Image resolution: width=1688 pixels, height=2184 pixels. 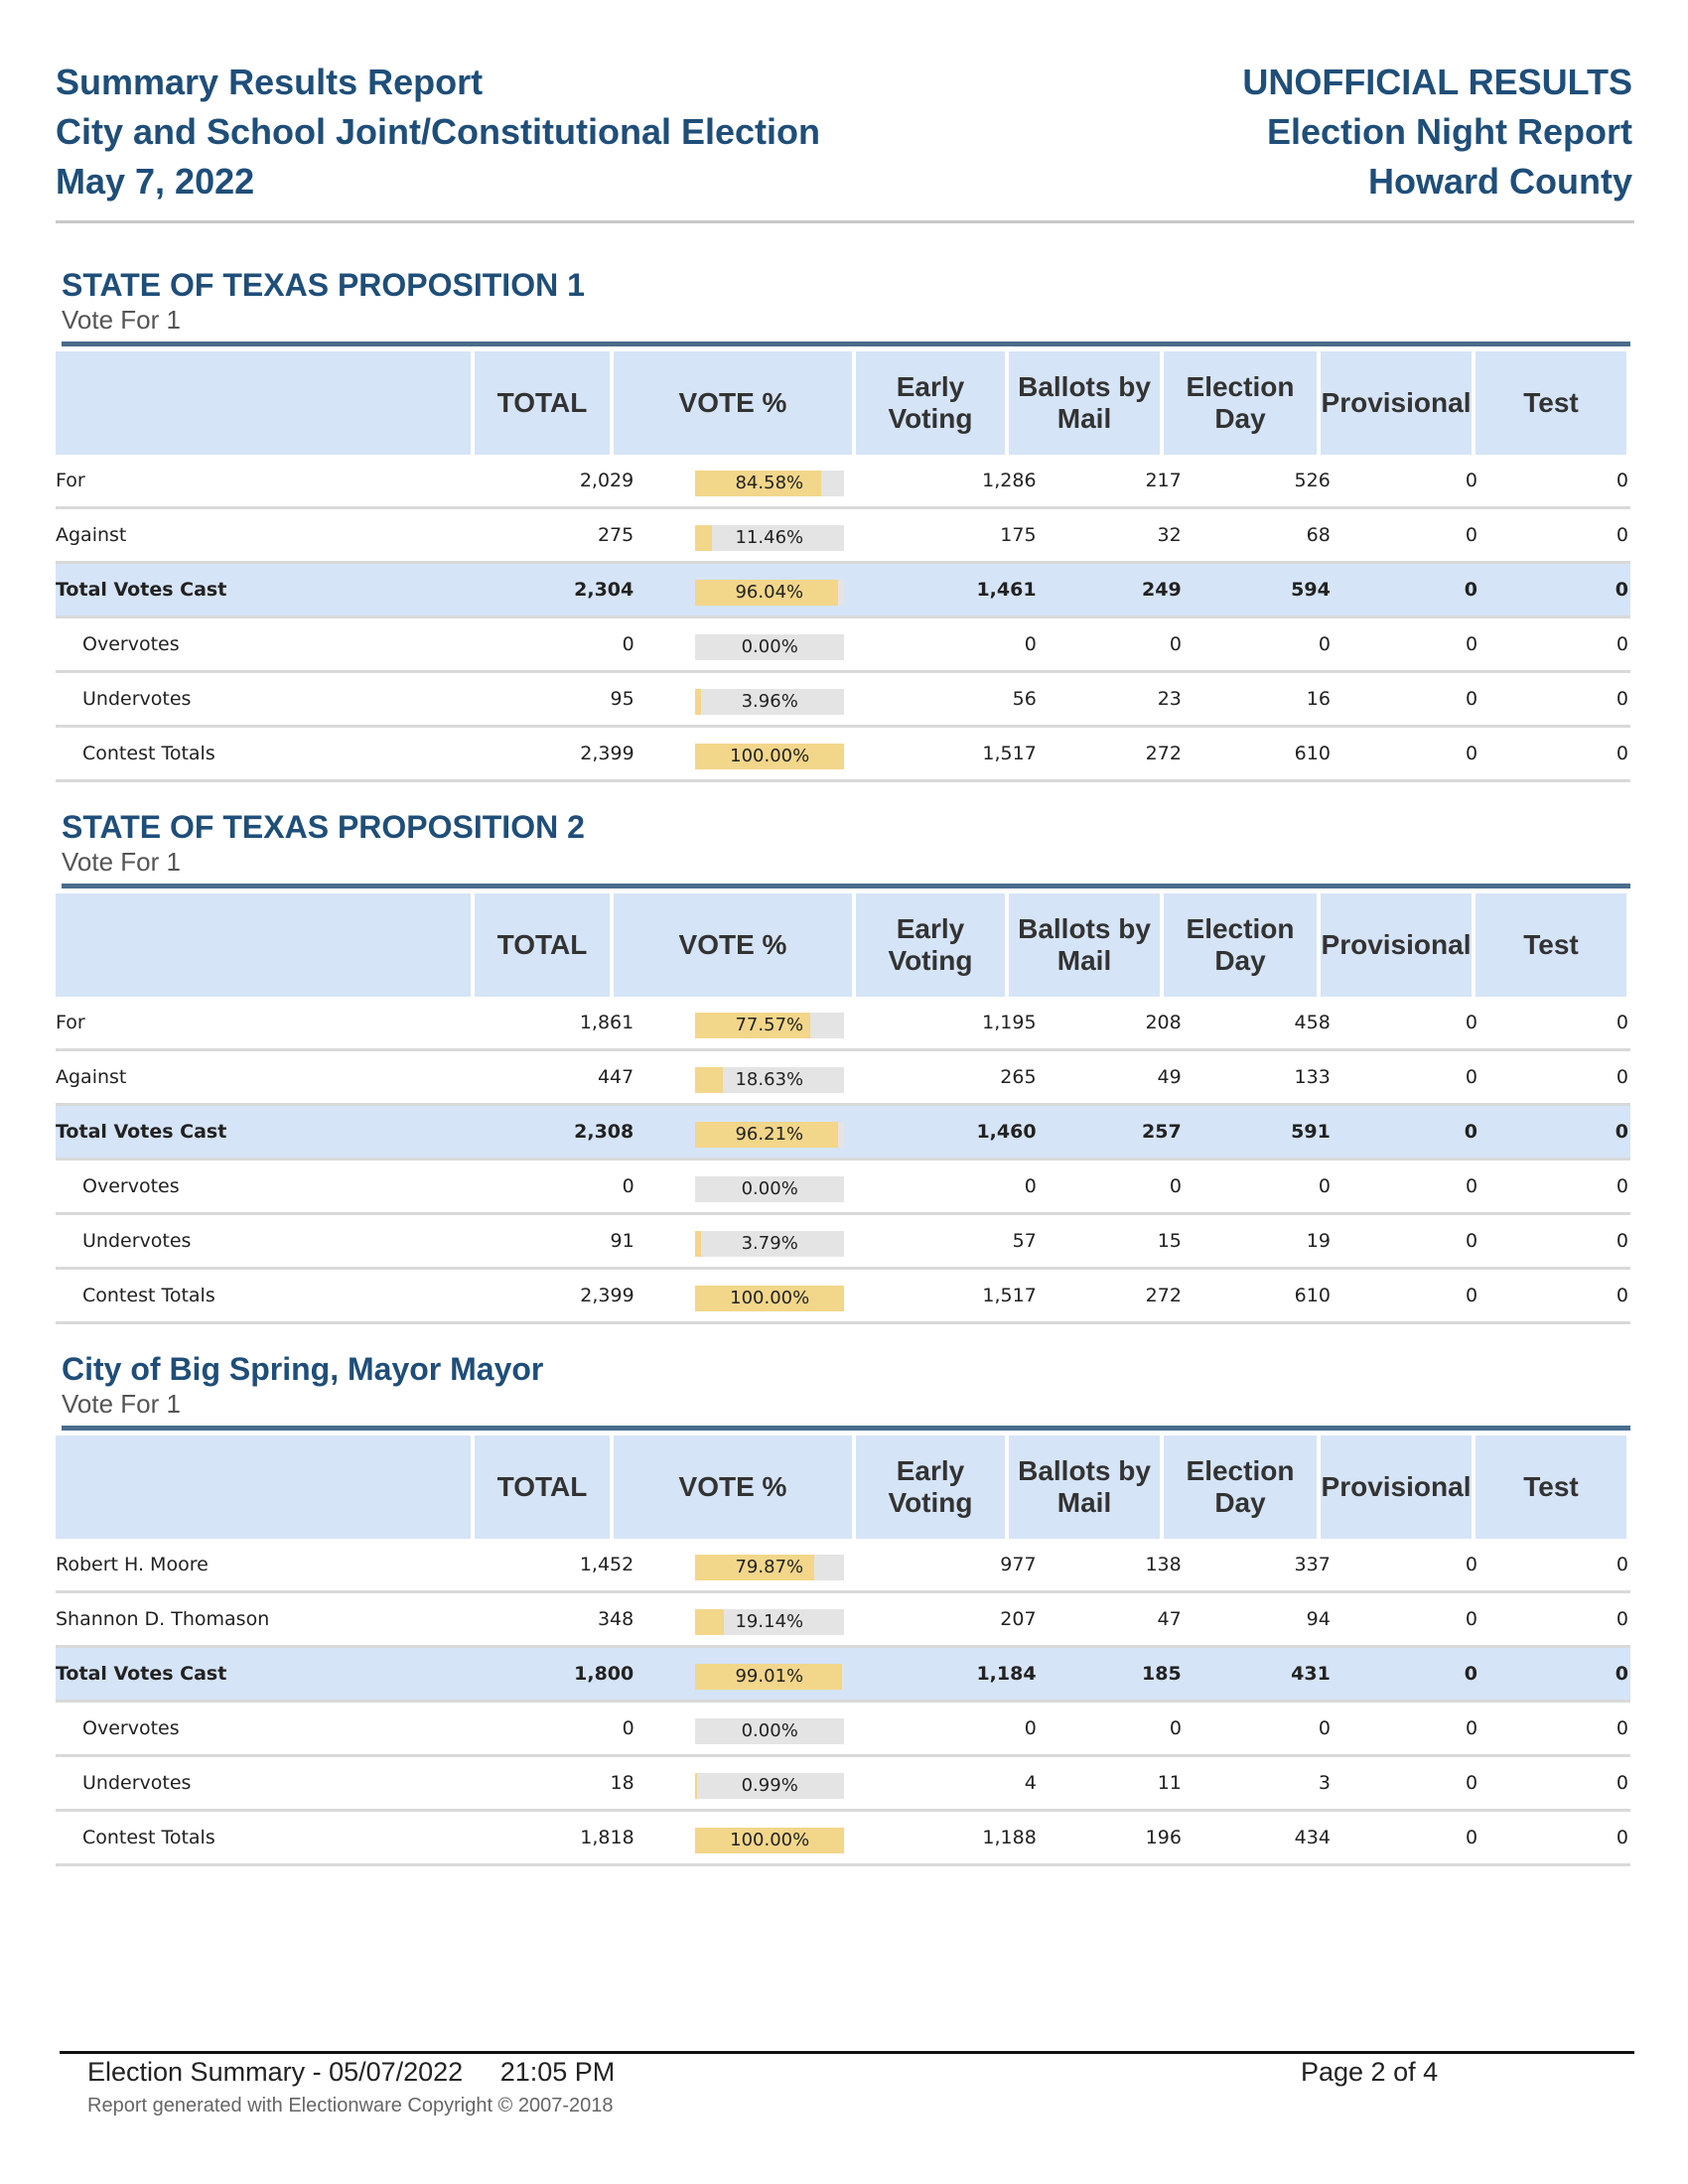 What do you see at coordinates (1084, 945) in the screenshot?
I see `column-header: Ballots by Mail` at bounding box center [1084, 945].